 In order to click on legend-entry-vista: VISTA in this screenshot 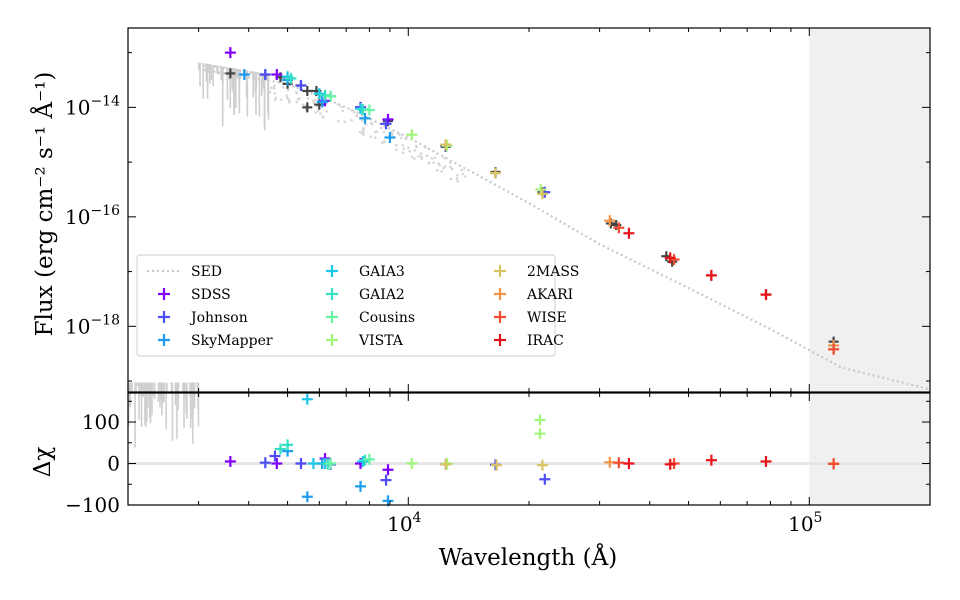, I will do `click(365, 341)`.